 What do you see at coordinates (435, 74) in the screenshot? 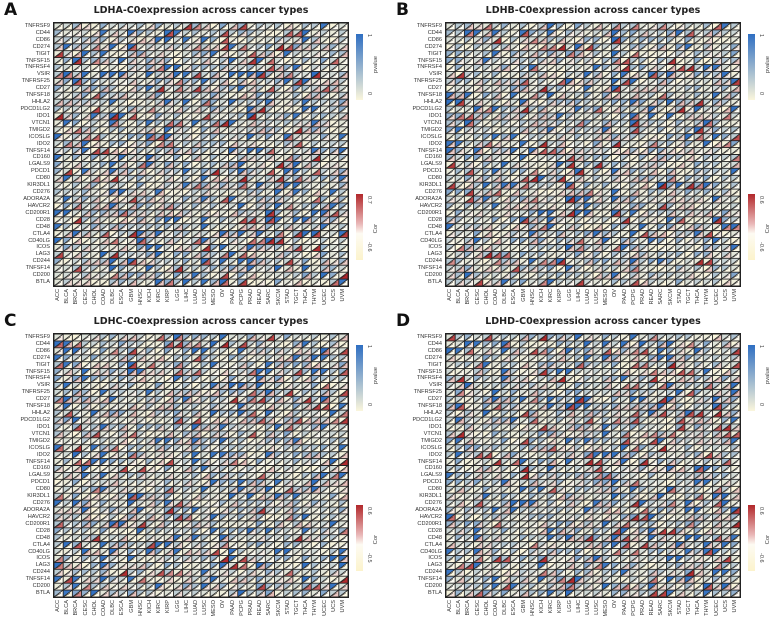
I see `row-label: VSIR` at bounding box center [435, 74].